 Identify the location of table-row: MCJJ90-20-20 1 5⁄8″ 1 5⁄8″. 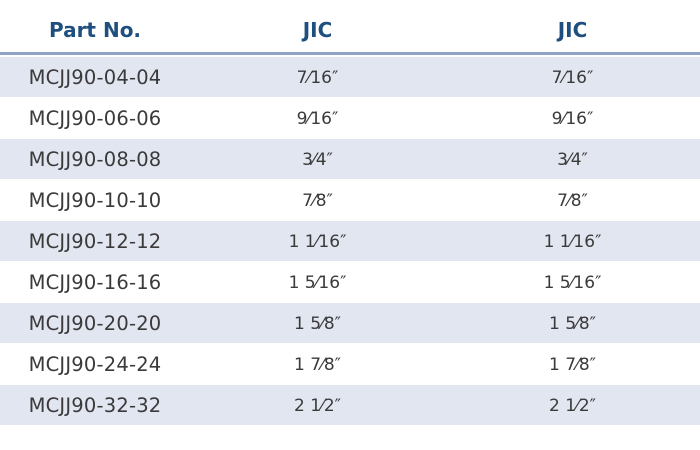
(350, 323).